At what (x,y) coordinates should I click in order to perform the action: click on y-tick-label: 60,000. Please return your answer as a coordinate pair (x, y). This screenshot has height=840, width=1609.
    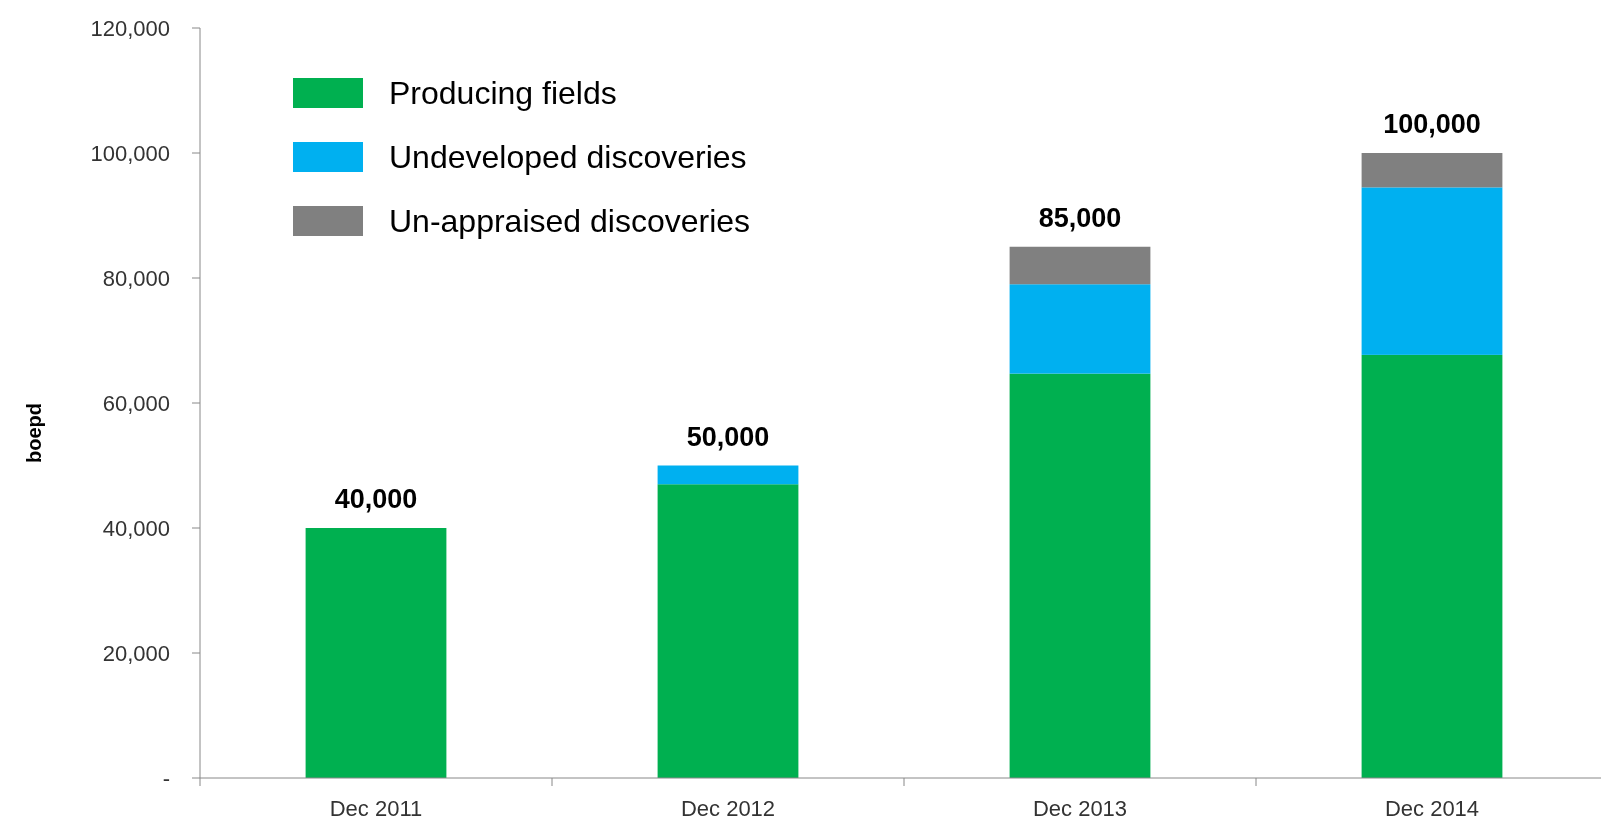
    Looking at the image, I should click on (136, 403).